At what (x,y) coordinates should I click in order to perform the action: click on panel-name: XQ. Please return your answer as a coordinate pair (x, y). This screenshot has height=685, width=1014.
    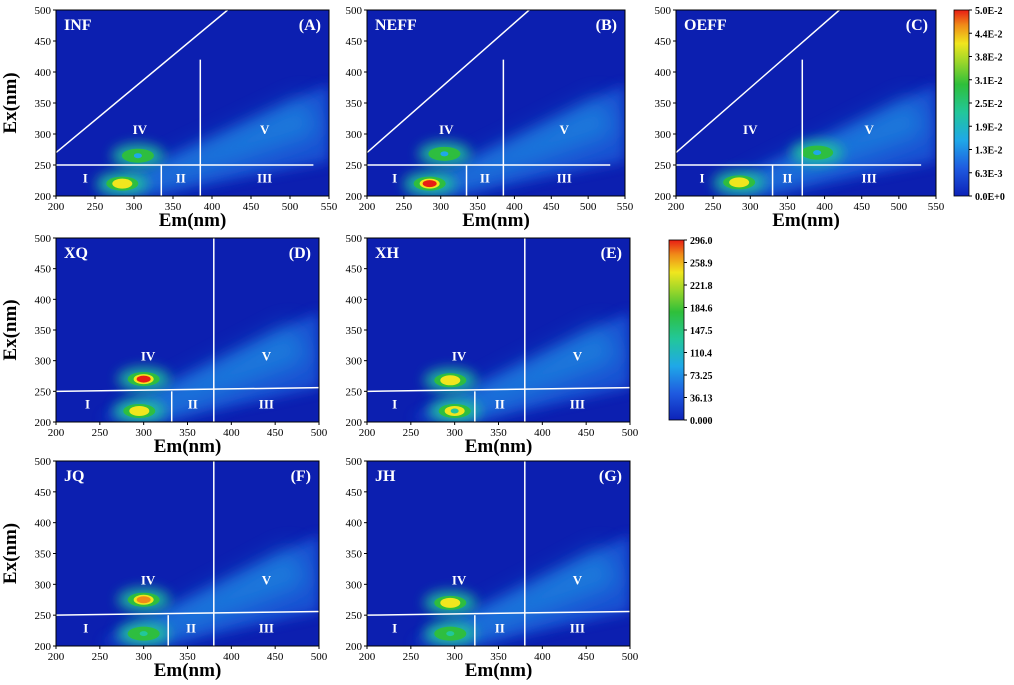
    Looking at the image, I should click on (76, 253).